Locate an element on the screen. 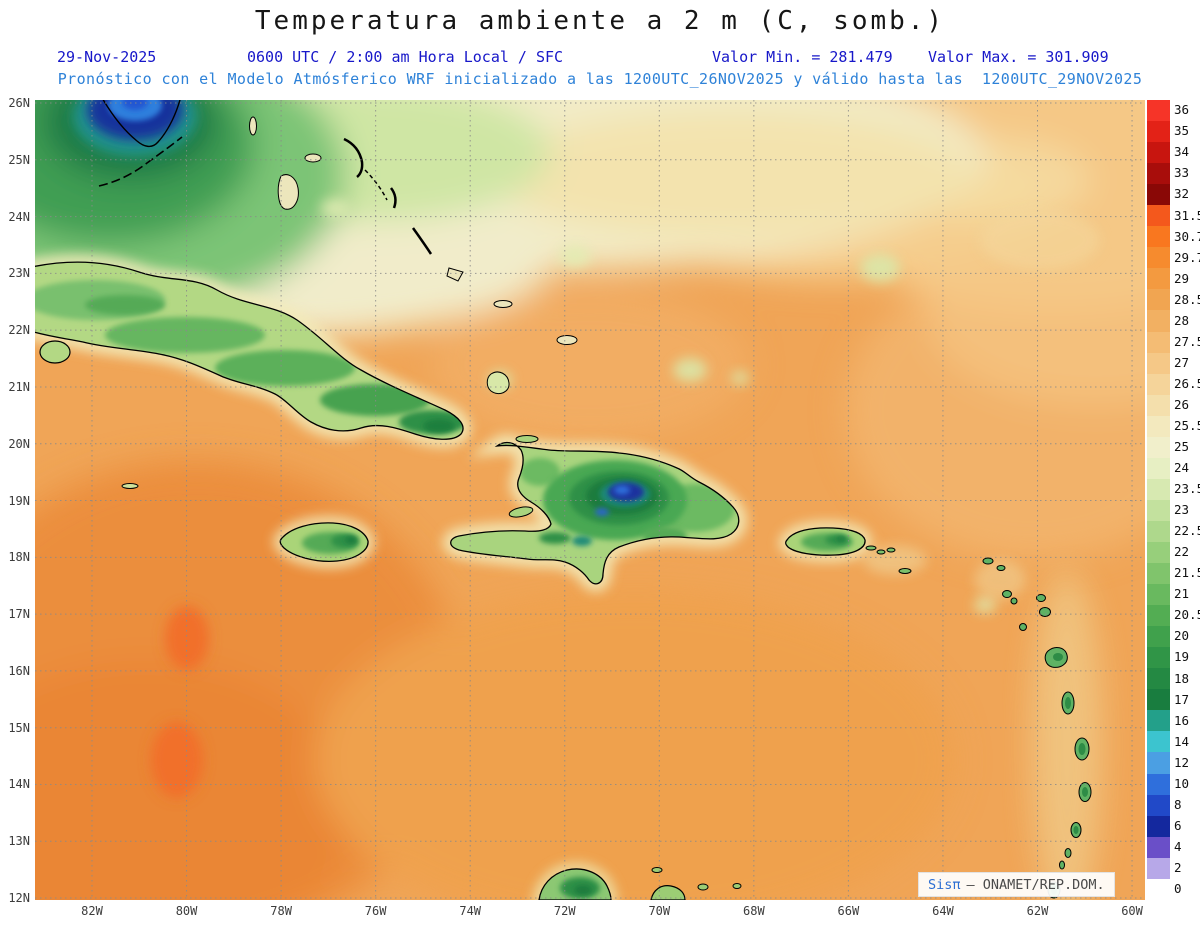 Image resolution: width=1200 pixels, height=927 pixels. colorbar-entry: 25.5 is located at coordinates (1173, 426).